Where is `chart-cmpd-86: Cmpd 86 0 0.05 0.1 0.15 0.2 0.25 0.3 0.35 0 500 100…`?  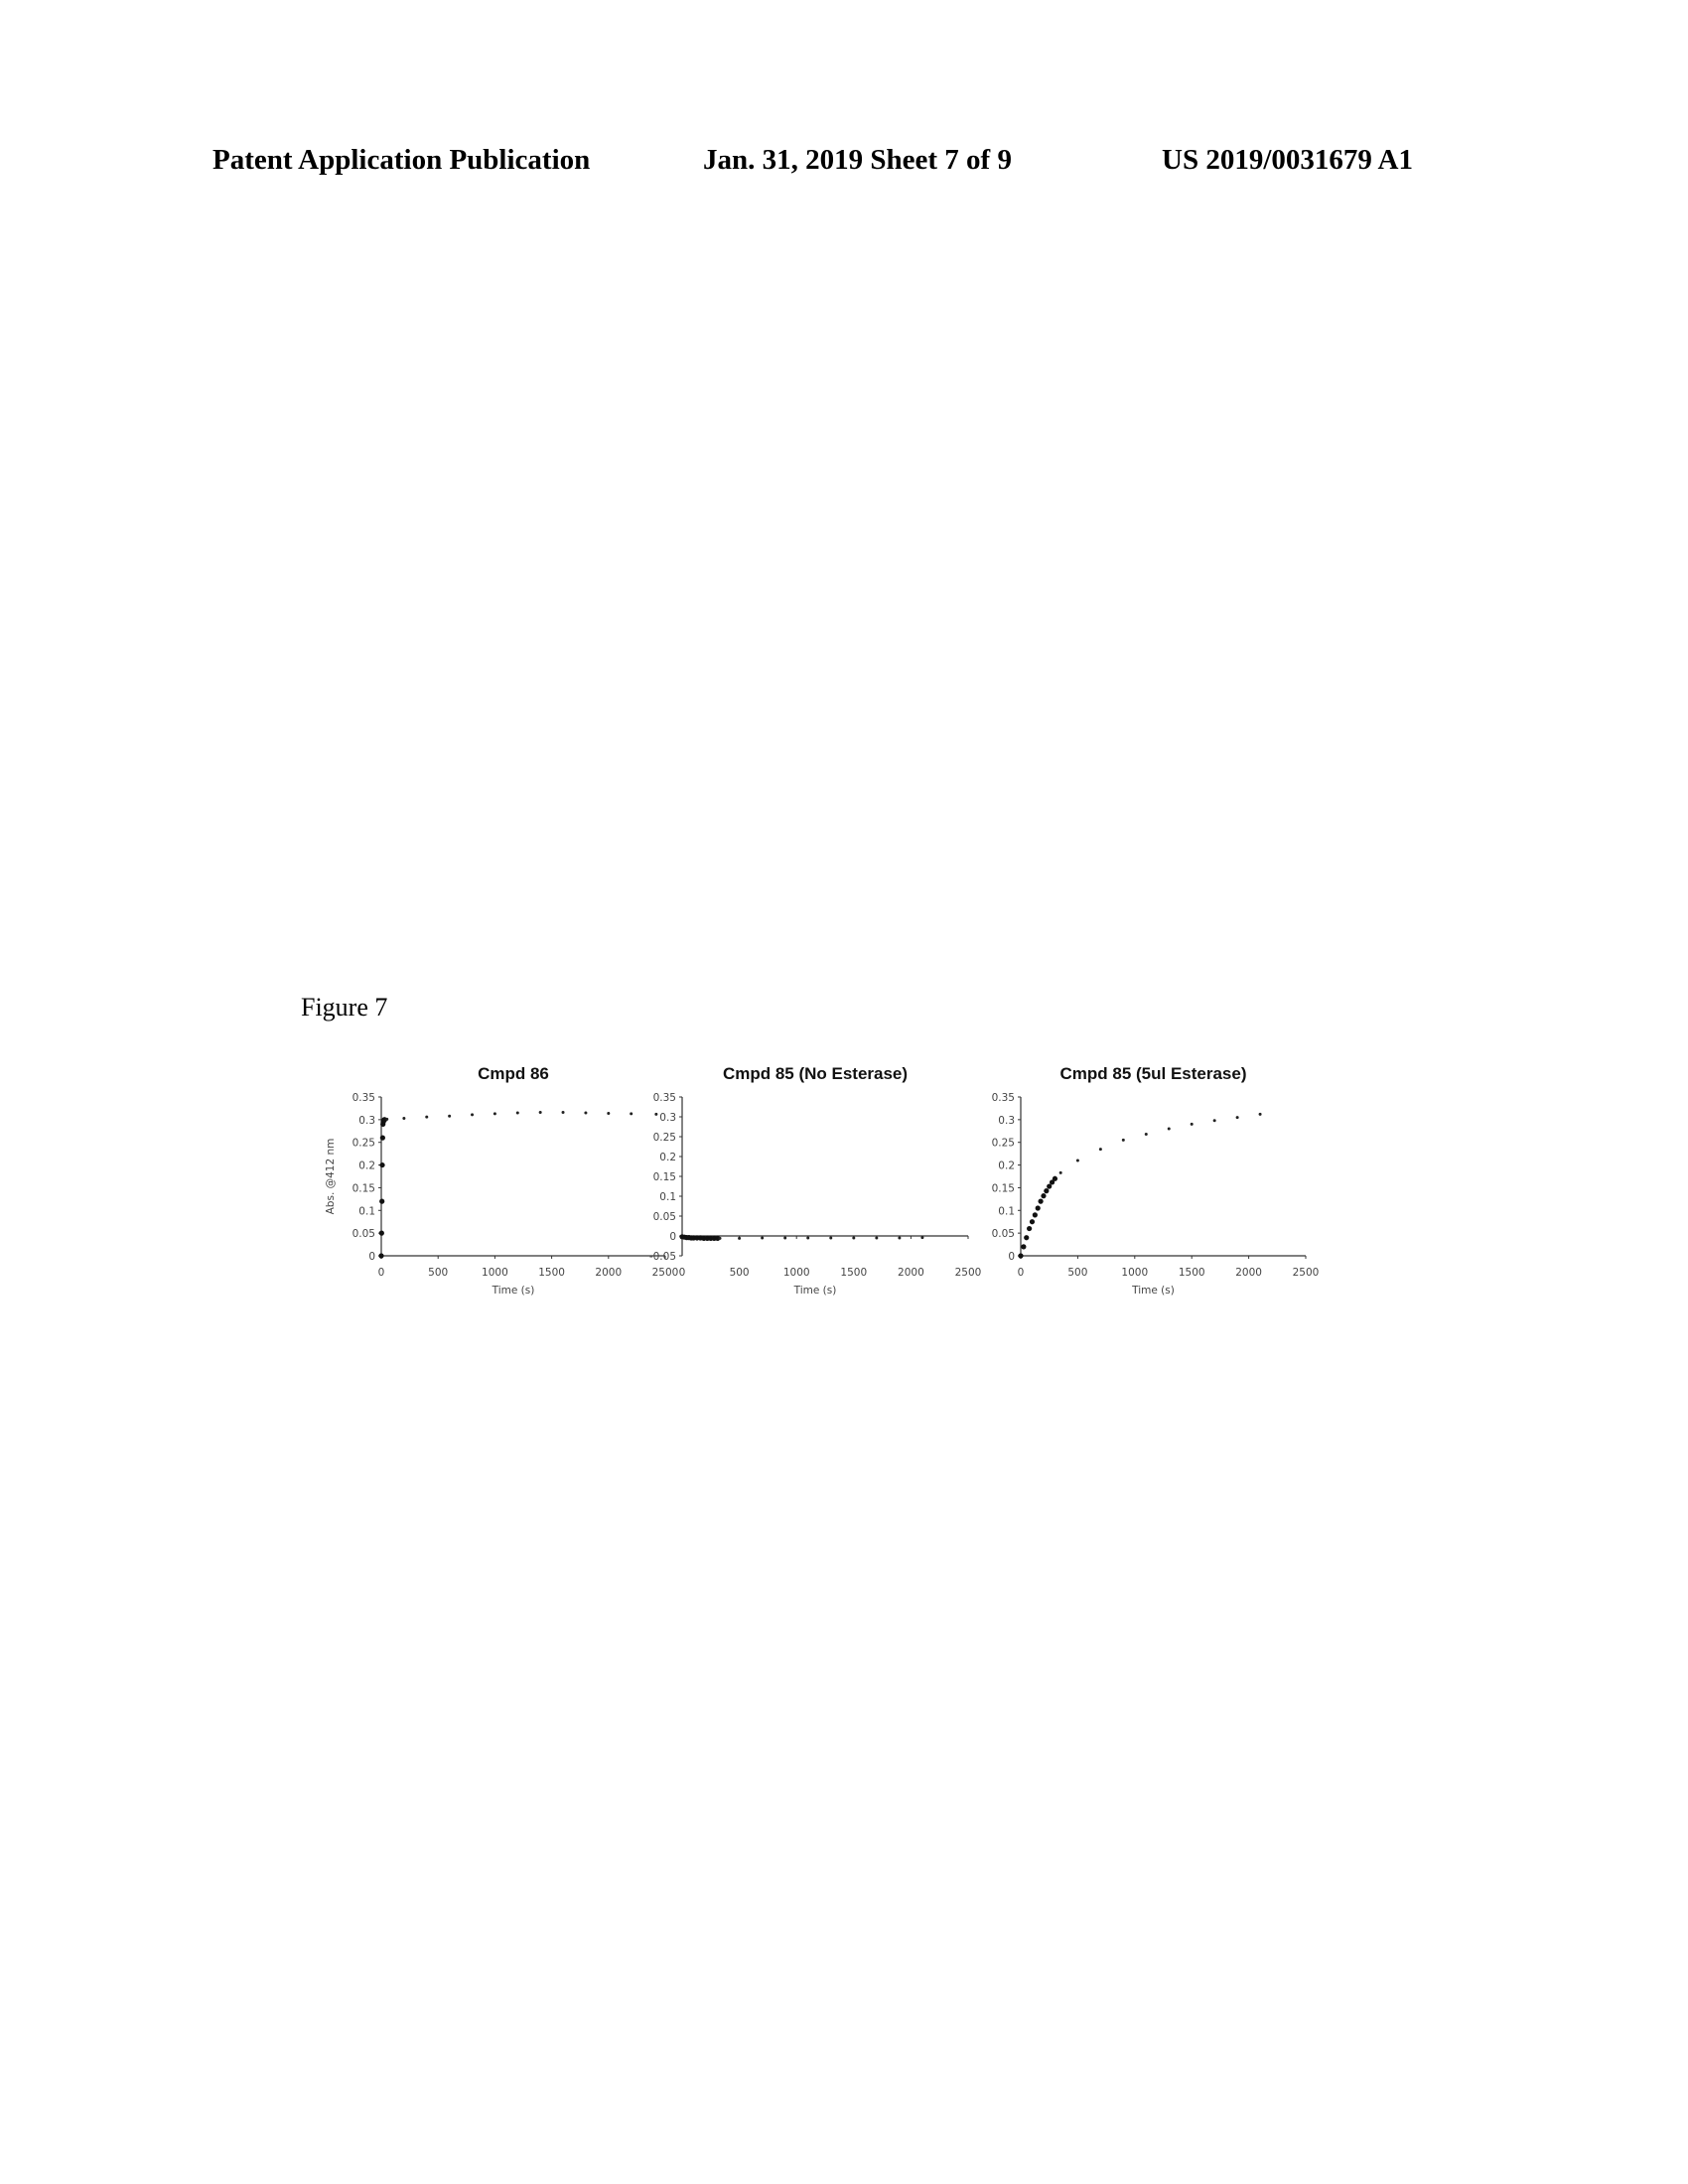 chart-cmpd-86: Cmpd 86 0 0.05 0.1 0.15 0.2 0.25 0.3 0.35 0 500 100… is located at coordinates (466, 1191).